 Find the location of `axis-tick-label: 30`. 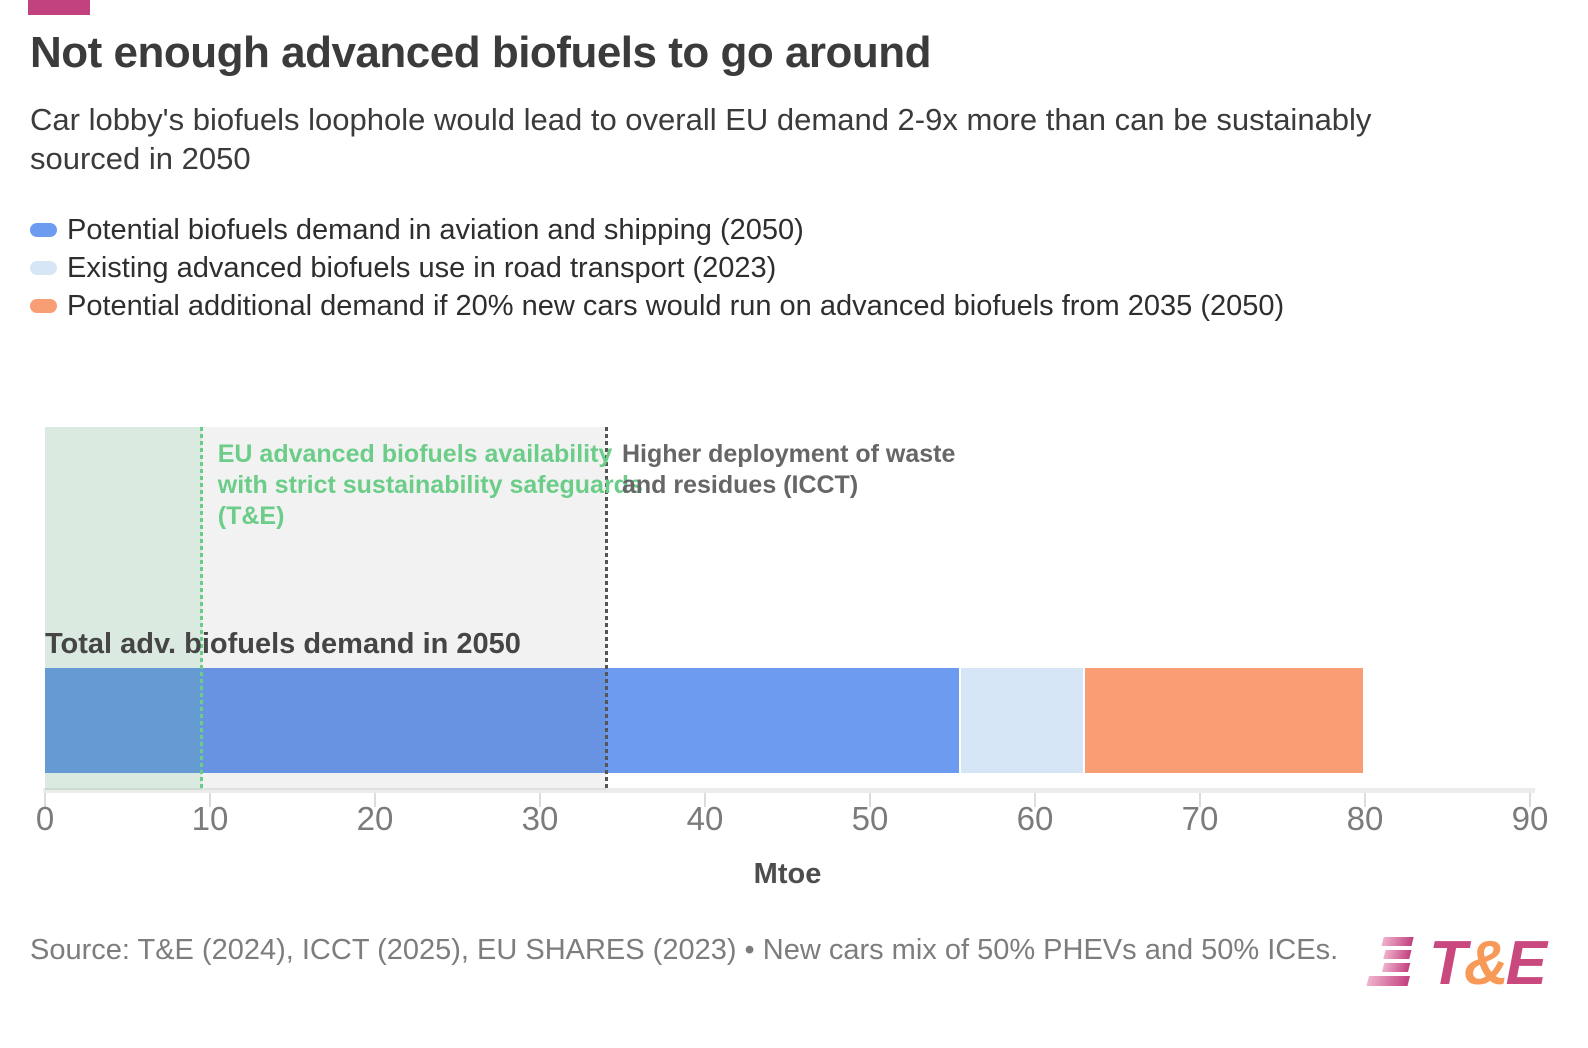

axis-tick-label: 30 is located at coordinates (540, 818).